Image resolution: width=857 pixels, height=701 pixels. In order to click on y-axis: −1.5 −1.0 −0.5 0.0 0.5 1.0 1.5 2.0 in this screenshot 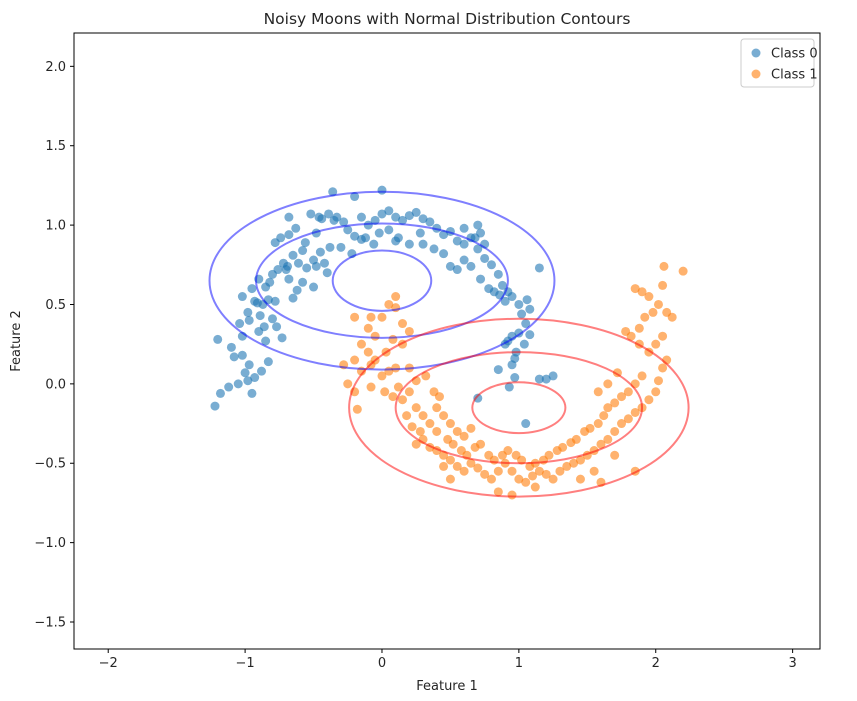, I will do `click(54, 345)`.